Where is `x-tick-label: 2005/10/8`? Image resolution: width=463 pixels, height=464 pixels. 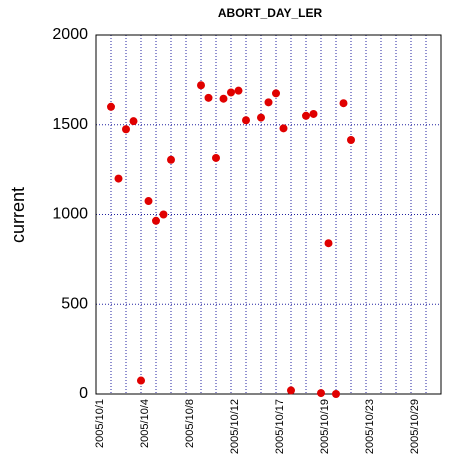 x-tick-label: 2005/10/8 is located at coordinates (190, 423).